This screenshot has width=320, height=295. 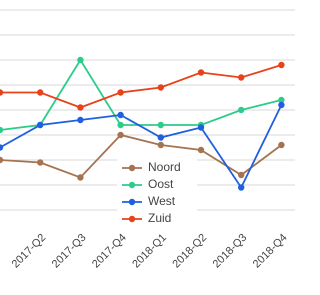 What do you see at coordinates (69, 251) in the screenshot?
I see `x-tick-label: 2017-Q3` at bounding box center [69, 251].